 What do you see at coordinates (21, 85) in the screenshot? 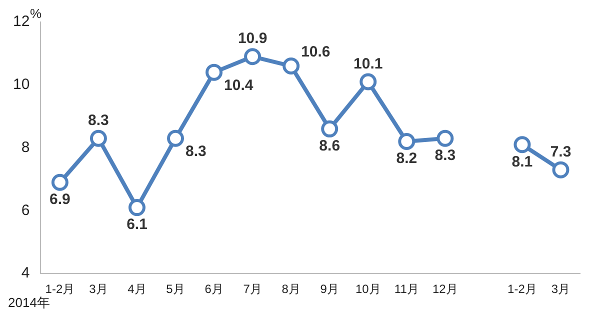
I see `y-tick-label: 10` at bounding box center [21, 85].